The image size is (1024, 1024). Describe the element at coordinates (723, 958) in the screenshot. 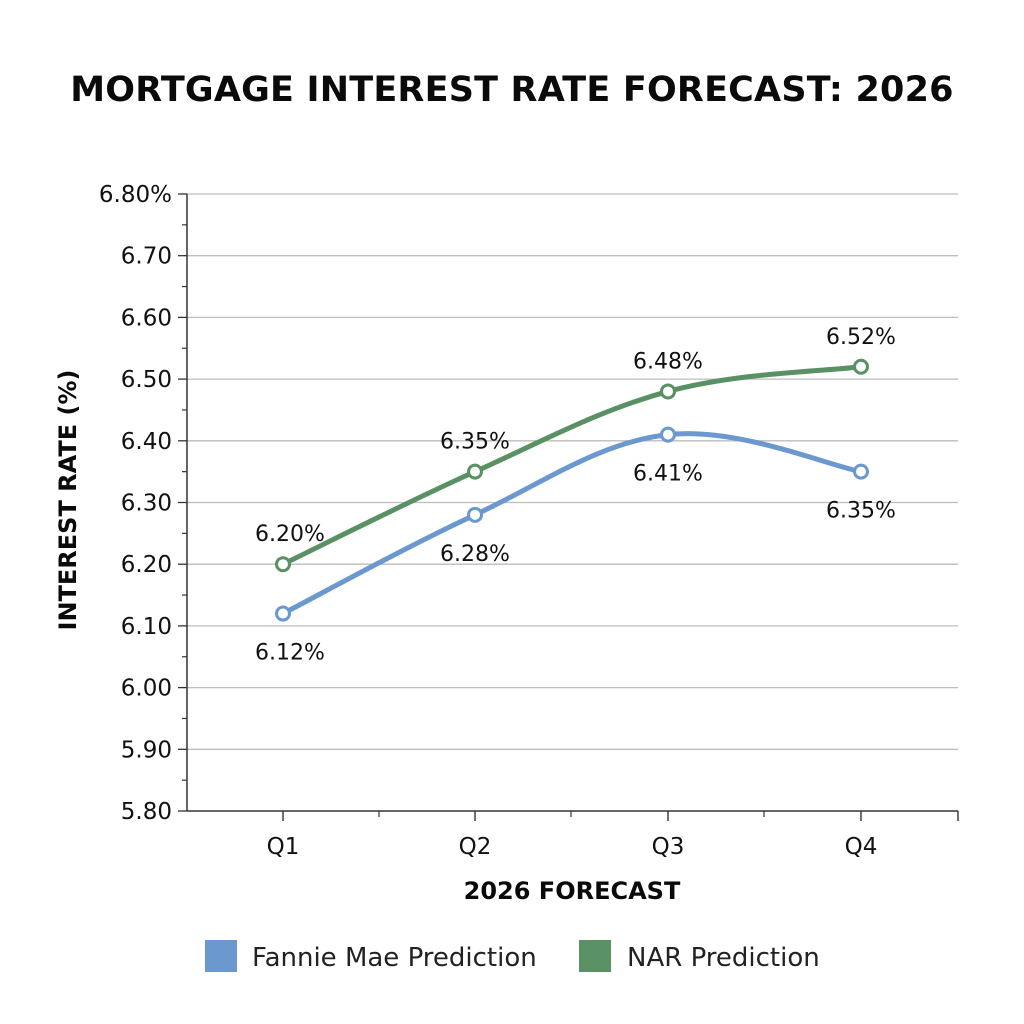

I see `nar-legend-label: NAR Prediction` at that location.